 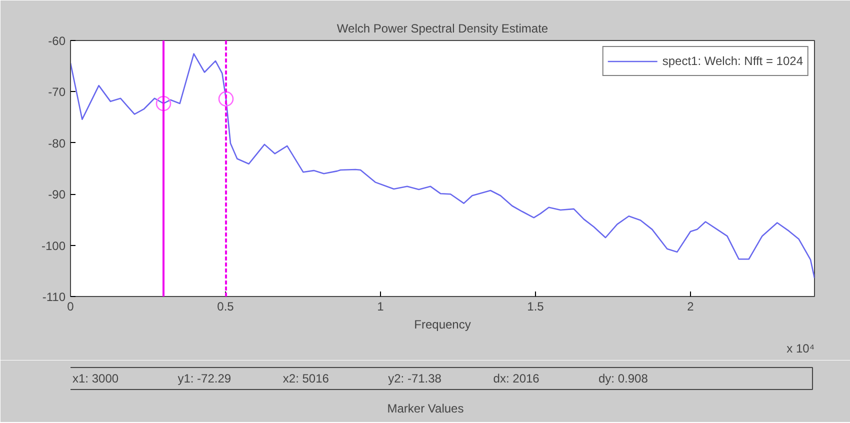 What do you see at coordinates (225, 307) in the screenshot?
I see `x-tick-label: 0.5` at bounding box center [225, 307].